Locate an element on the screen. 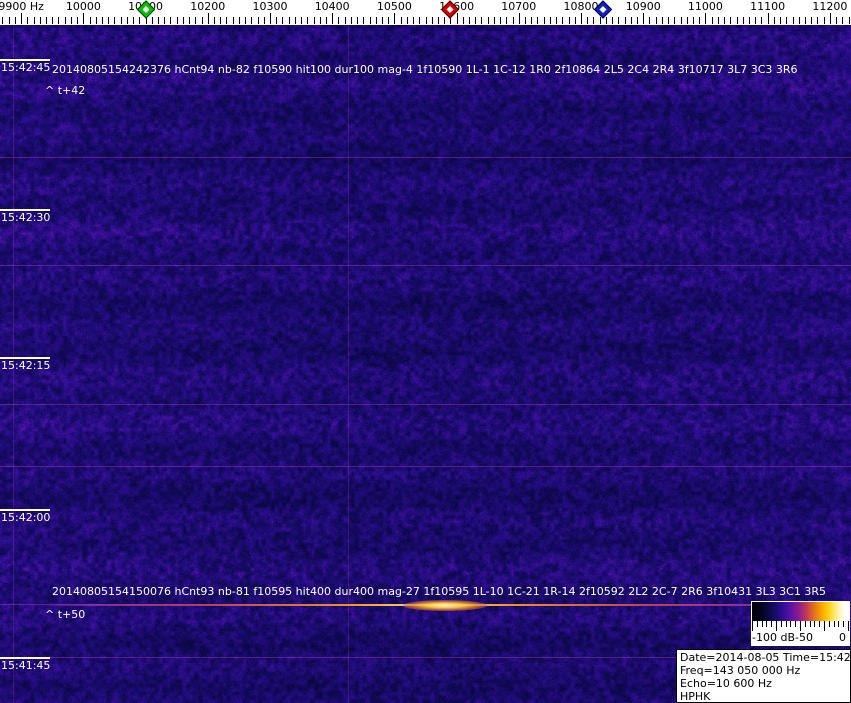 This screenshot has height=703, width=851. freq-label-10700: 10700 is located at coordinates (519, 6).